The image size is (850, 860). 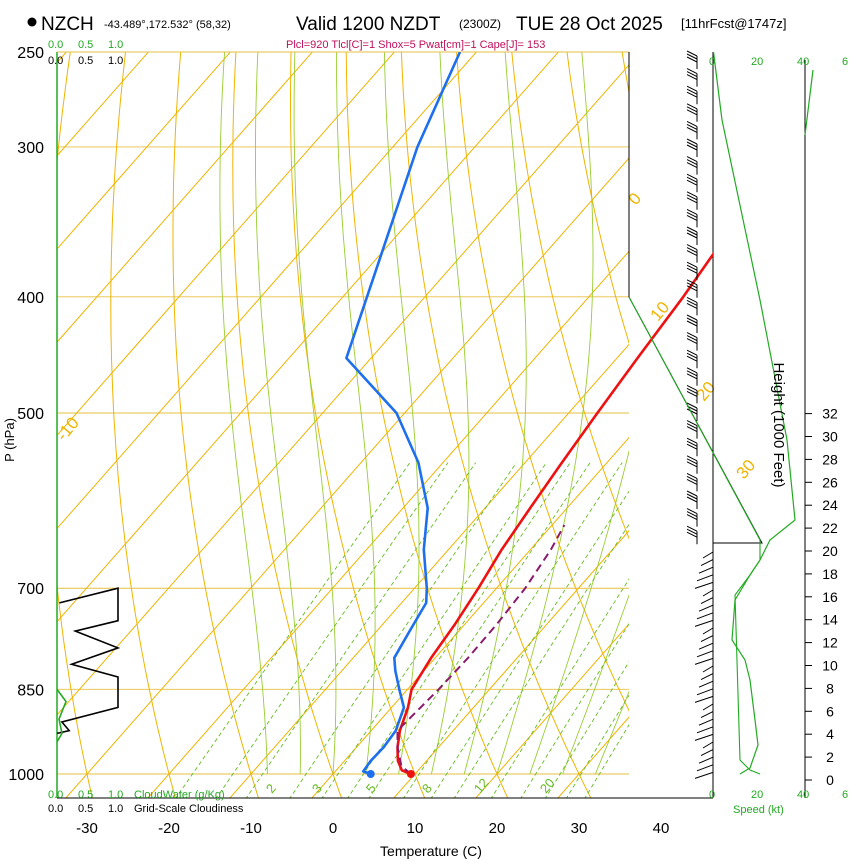 What do you see at coordinates (830, 414) in the screenshot?
I see `height-tick-label: 32` at bounding box center [830, 414].